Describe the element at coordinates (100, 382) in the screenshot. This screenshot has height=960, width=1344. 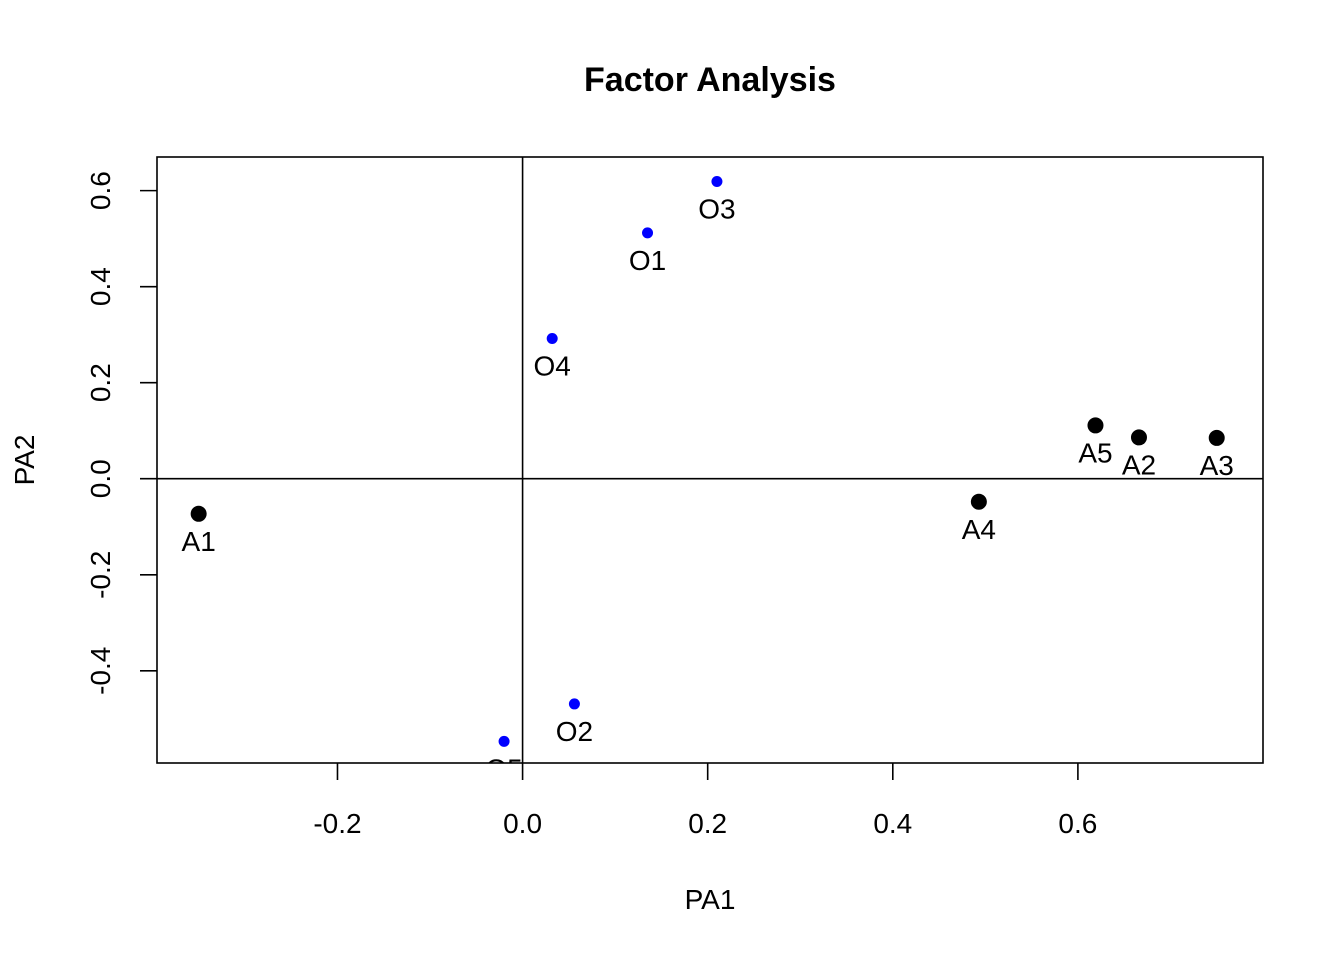
I see `y-tick-label: 0.2` at that location.